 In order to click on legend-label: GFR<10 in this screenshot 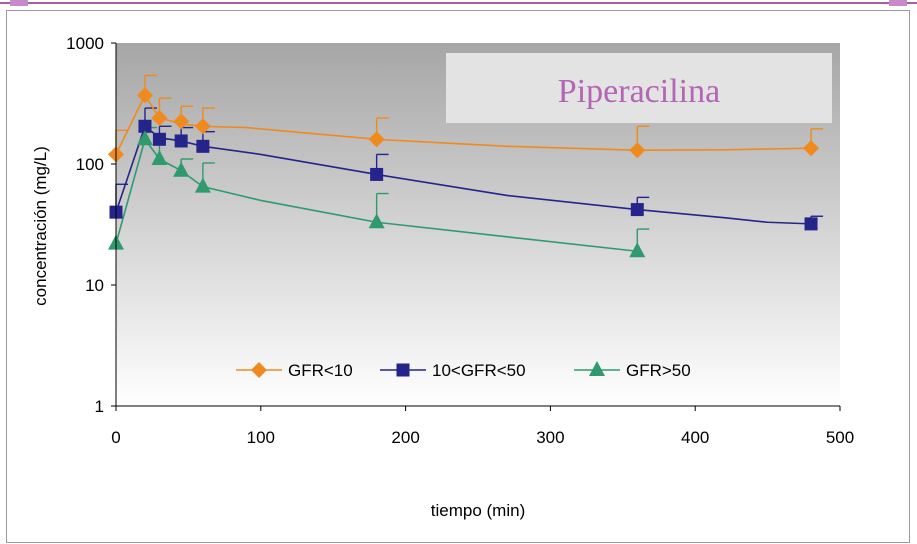, I will do `click(320, 370)`.